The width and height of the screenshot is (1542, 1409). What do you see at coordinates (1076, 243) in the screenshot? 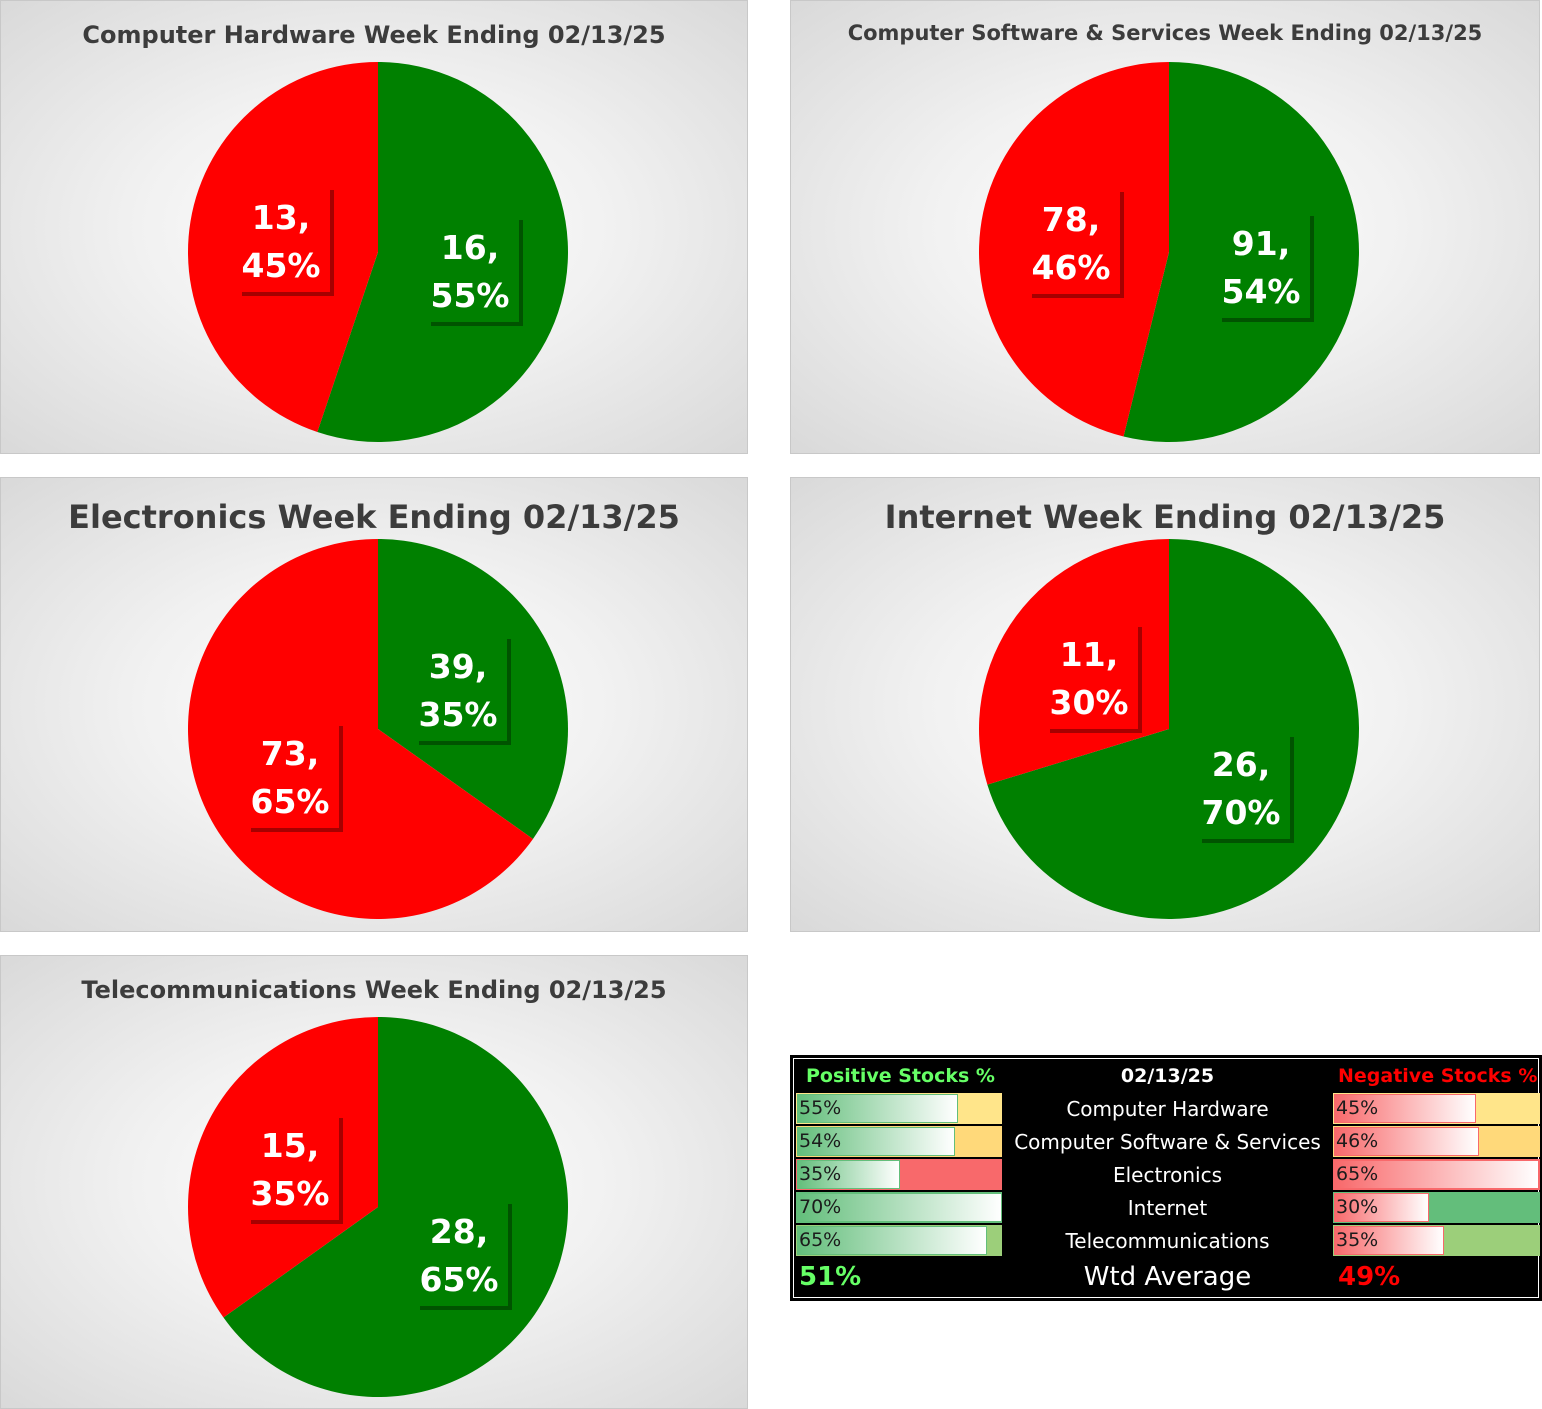
I see `data-label-negative: 78,46%` at bounding box center [1076, 243].